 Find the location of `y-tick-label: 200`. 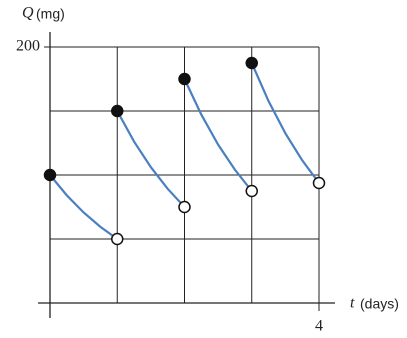

y-tick-label: 200 is located at coordinates (28, 46).